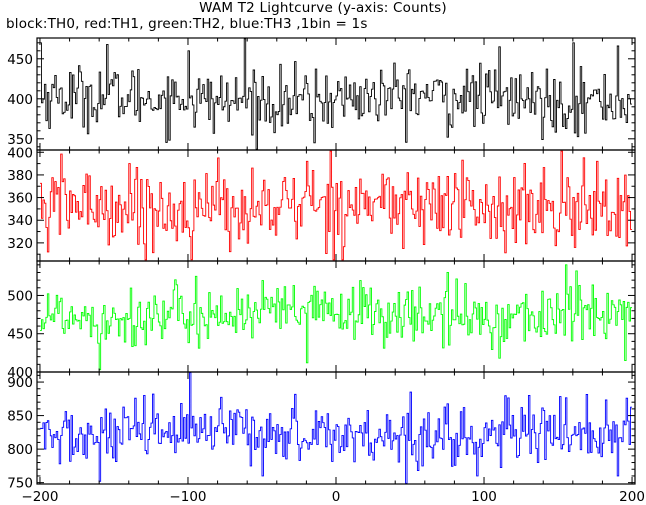  Describe the element at coordinates (323, 8) in the screenshot. I see `chart-title: WAM T2 Lightcurve (y-axis: Counts)` at that location.